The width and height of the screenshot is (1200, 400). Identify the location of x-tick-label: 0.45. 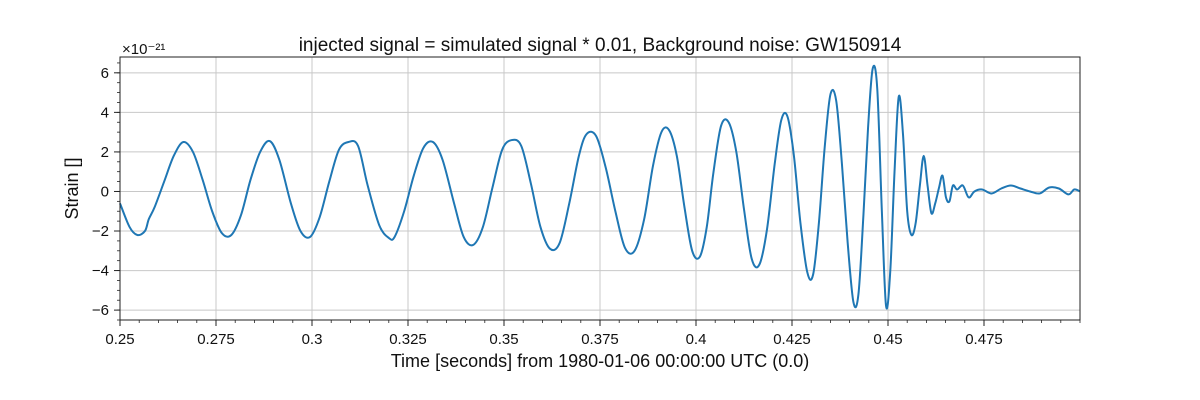
(887, 339).